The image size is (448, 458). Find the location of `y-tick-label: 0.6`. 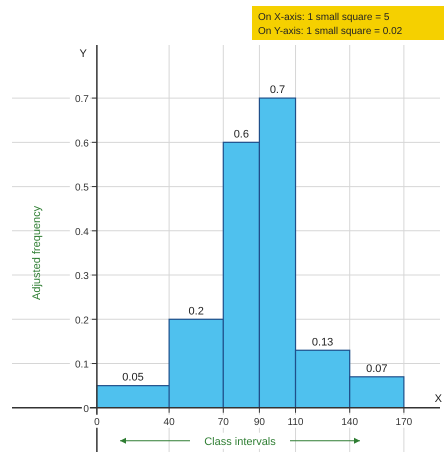

y-tick-label: 0.6 is located at coordinates (82, 144).